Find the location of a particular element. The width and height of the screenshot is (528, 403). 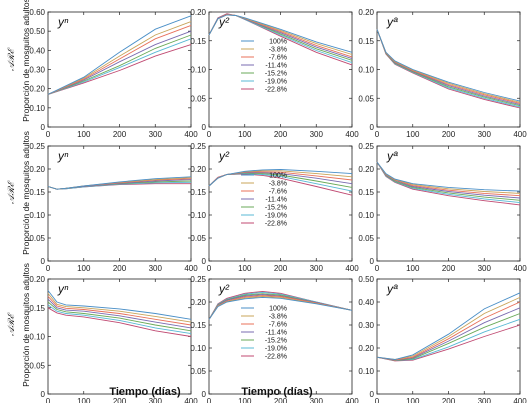

chart-panel: 0 0.05 0.10 0.15 0.20 0 100 200 300 400 yⁿ is located at coordinates (113, 339).